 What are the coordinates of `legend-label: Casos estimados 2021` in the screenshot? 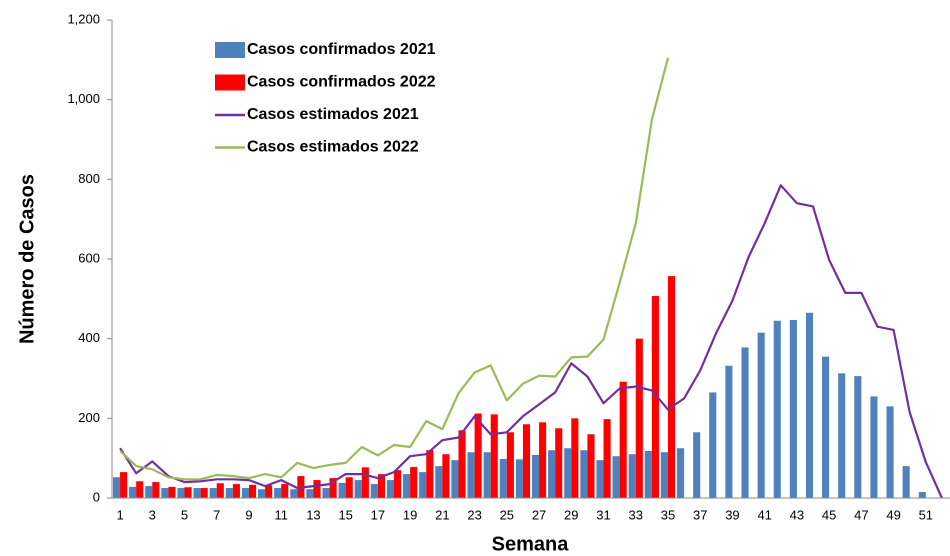 It's located at (333, 114).